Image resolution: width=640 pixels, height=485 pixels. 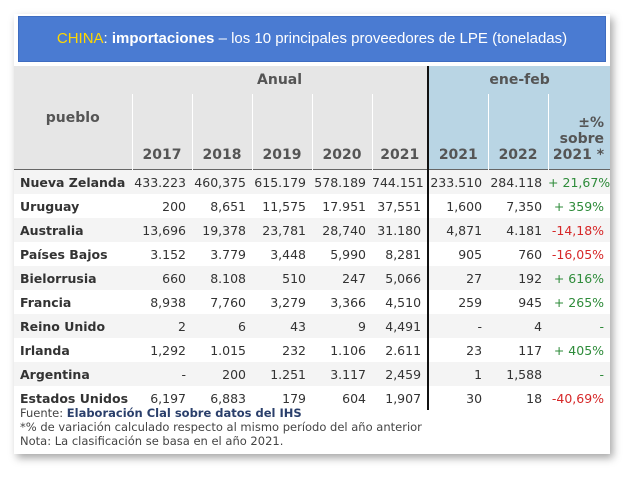 I want to click on cell-ef2022: 284.118, so click(x=518, y=181).